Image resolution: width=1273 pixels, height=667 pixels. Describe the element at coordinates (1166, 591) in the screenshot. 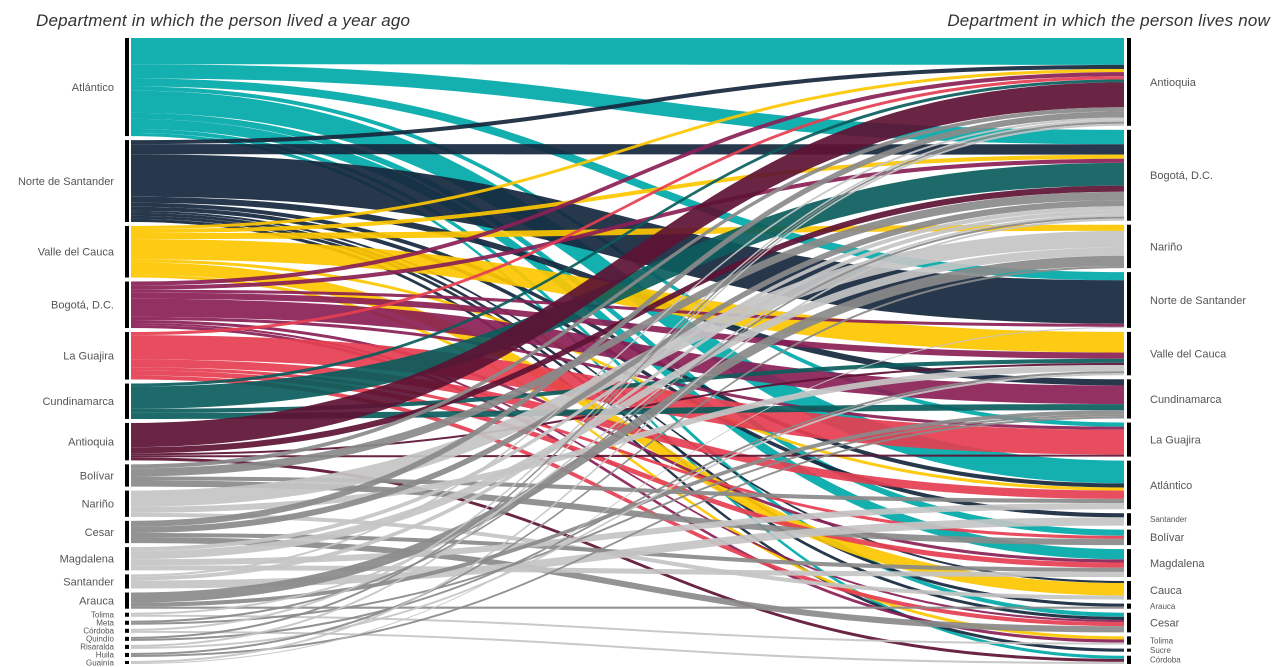

I see `node-label: Cauca` at that location.